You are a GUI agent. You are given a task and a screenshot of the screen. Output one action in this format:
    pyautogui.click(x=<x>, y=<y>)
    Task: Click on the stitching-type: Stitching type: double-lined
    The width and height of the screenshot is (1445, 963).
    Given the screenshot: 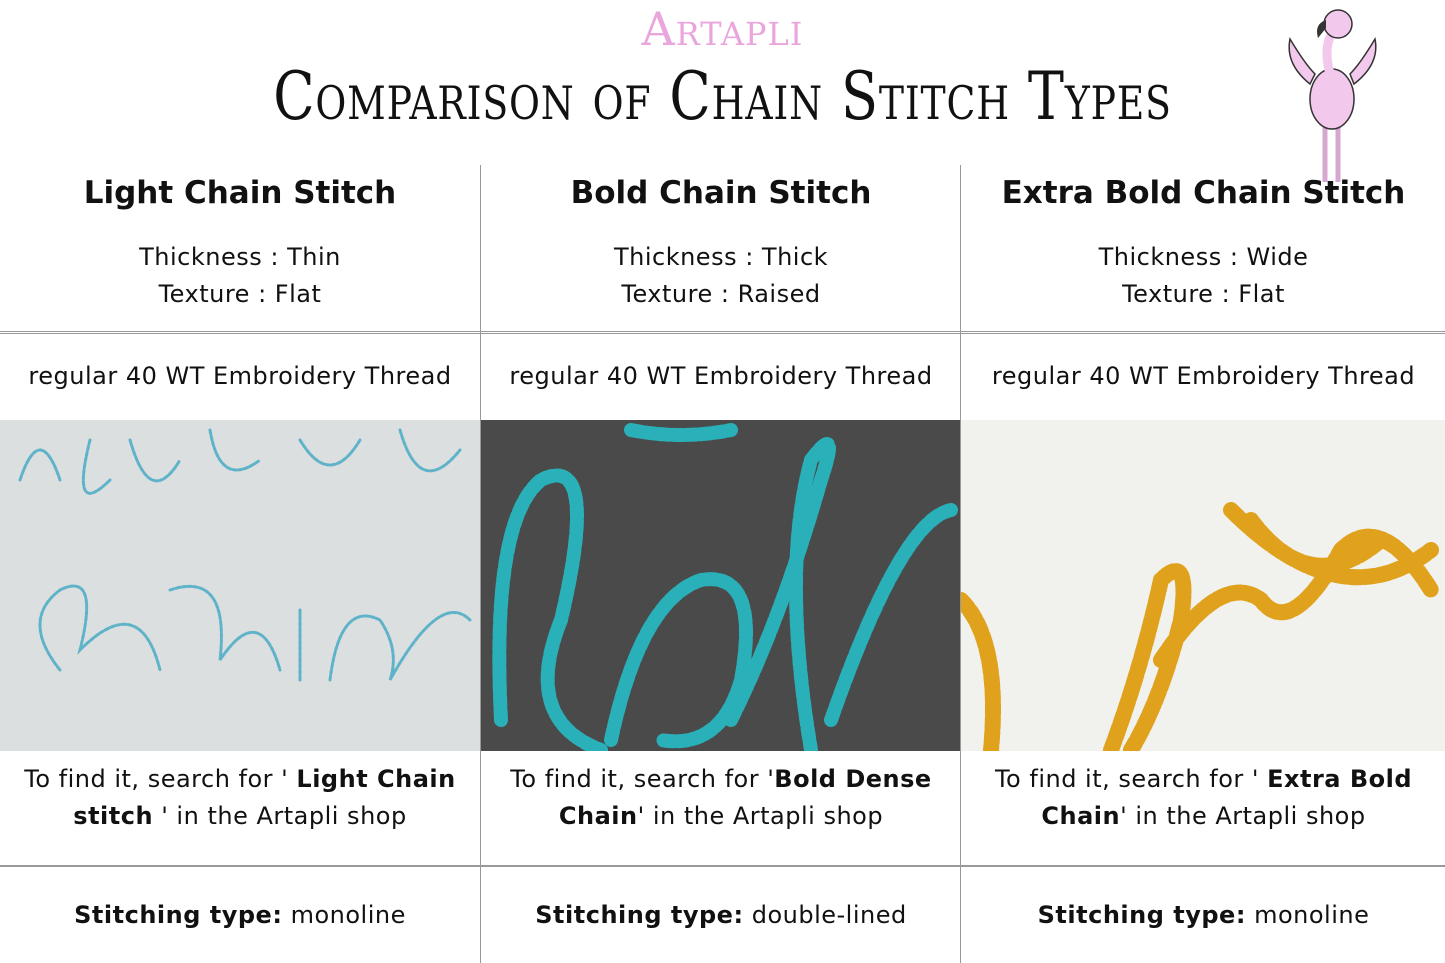 What is the action you would take?
    pyautogui.click(x=721, y=915)
    